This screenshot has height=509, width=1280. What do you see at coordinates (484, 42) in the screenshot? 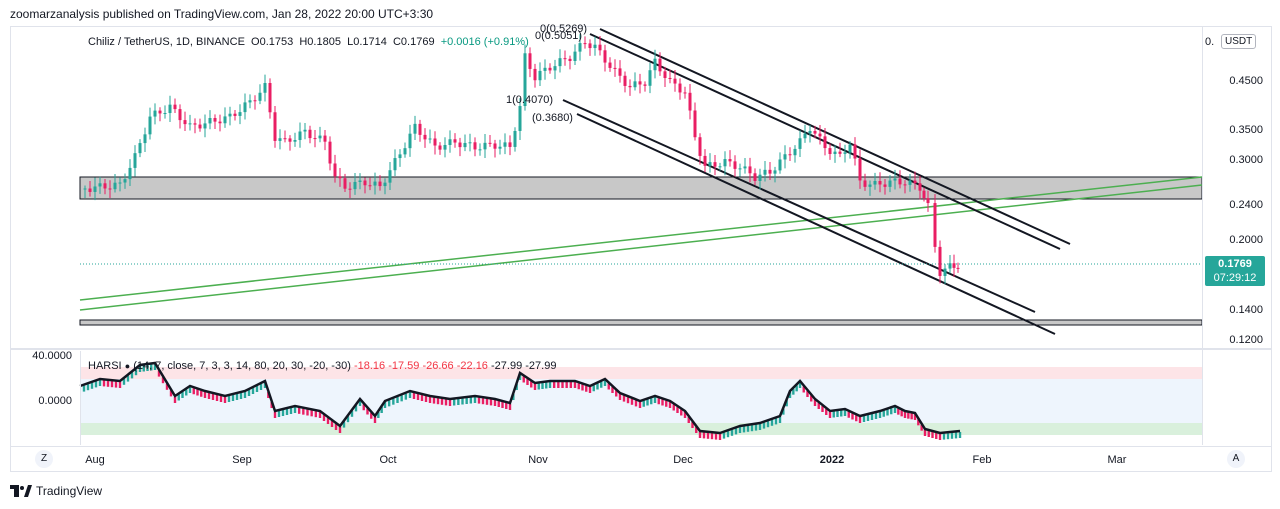
I see `change-value: +0.0016 (+0.91%)` at bounding box center [484, 42].